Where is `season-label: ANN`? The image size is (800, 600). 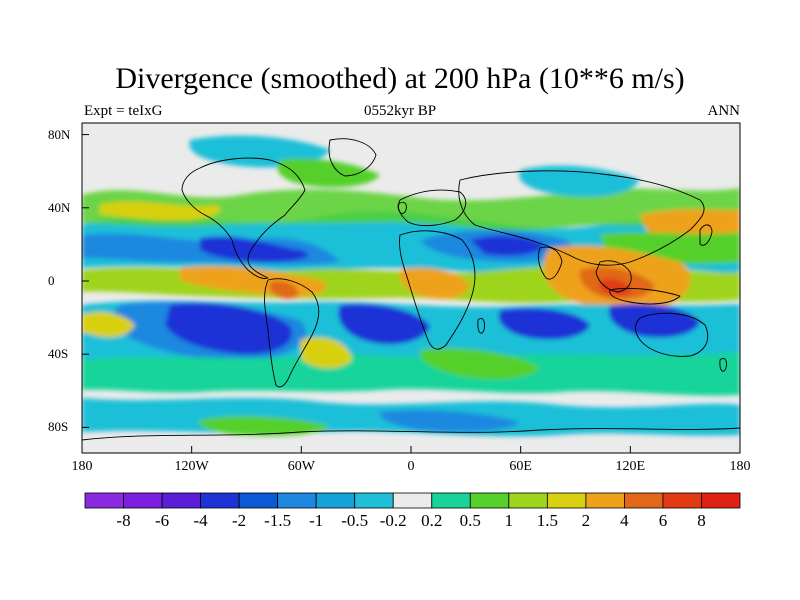 season-label: ANN is located at coordinates (724, 111).